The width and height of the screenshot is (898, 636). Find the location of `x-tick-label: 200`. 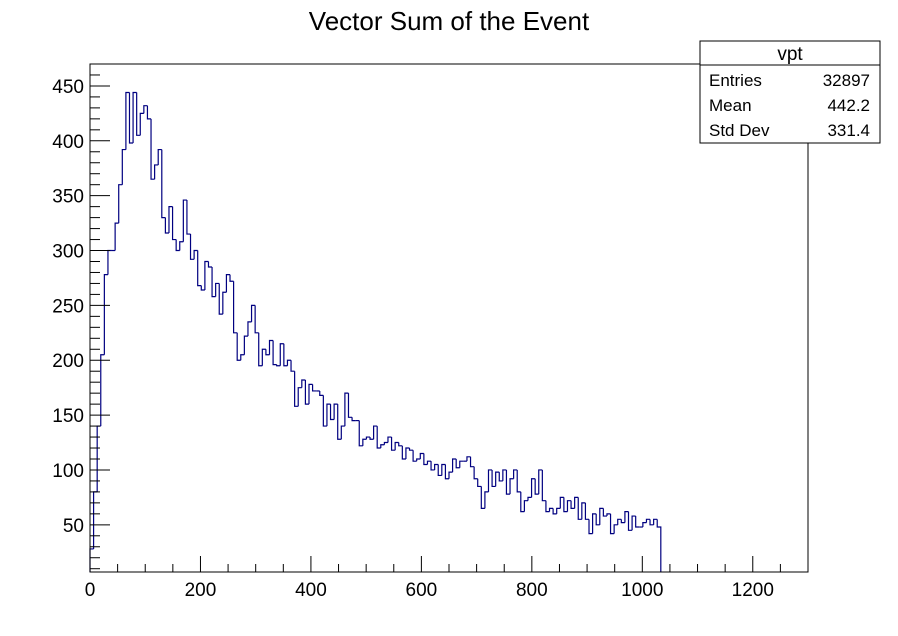

x-tick-label: 200 is located at coordinates (201, 590).